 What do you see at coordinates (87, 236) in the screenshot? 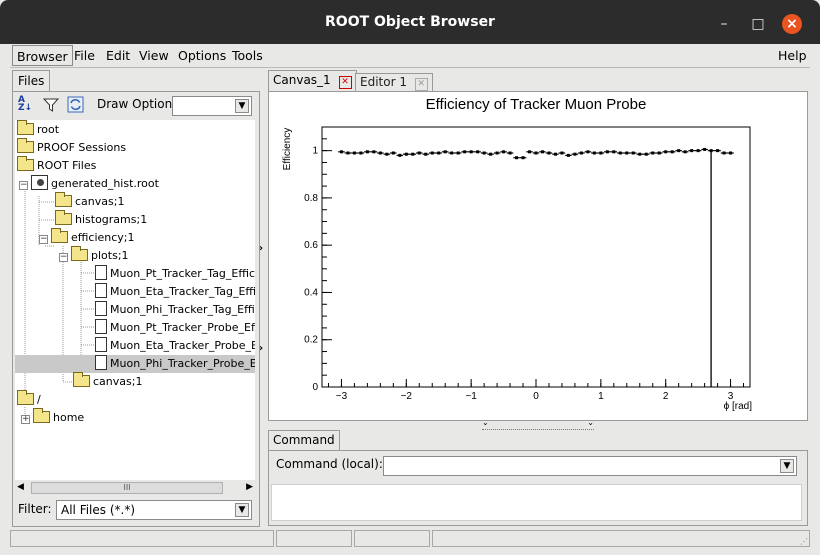
I see `tree-item-efficiency: − efficiency;1` at bounding box center [87, 236].